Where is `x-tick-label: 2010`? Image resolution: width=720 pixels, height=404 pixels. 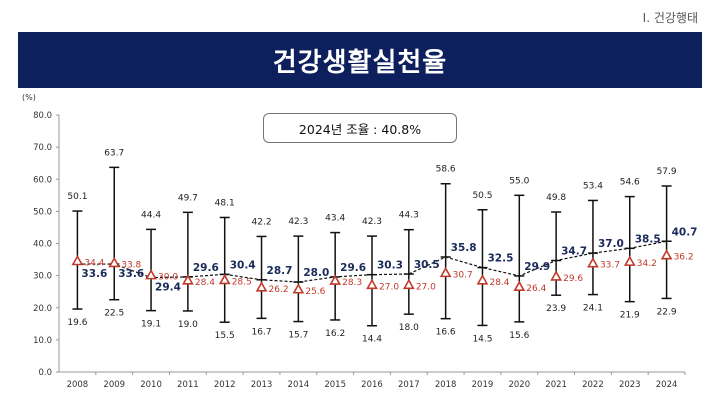 x-tick-label: 2010 is located at coordinates (151, 385).